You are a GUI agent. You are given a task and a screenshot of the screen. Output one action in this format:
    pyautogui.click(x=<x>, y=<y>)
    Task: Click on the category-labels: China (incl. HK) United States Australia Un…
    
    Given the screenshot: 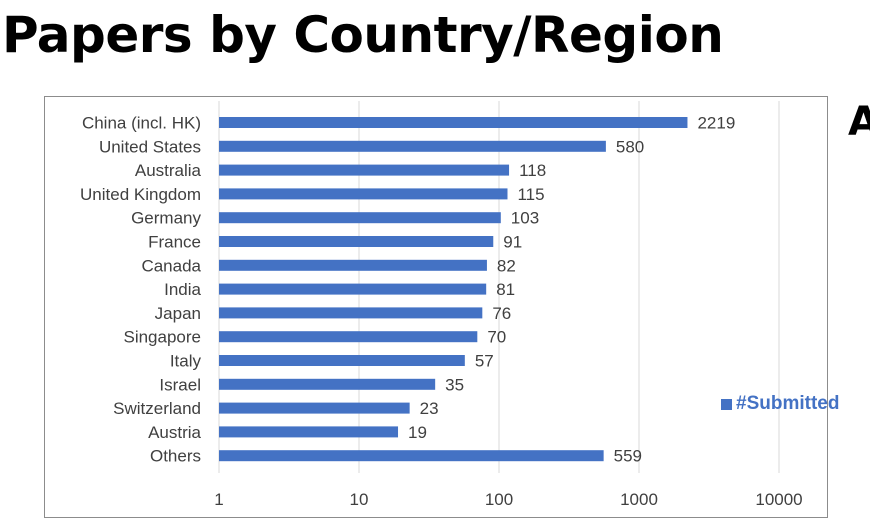 What is the action you would take?
    pyautogui.click(x=141, y=290)
    